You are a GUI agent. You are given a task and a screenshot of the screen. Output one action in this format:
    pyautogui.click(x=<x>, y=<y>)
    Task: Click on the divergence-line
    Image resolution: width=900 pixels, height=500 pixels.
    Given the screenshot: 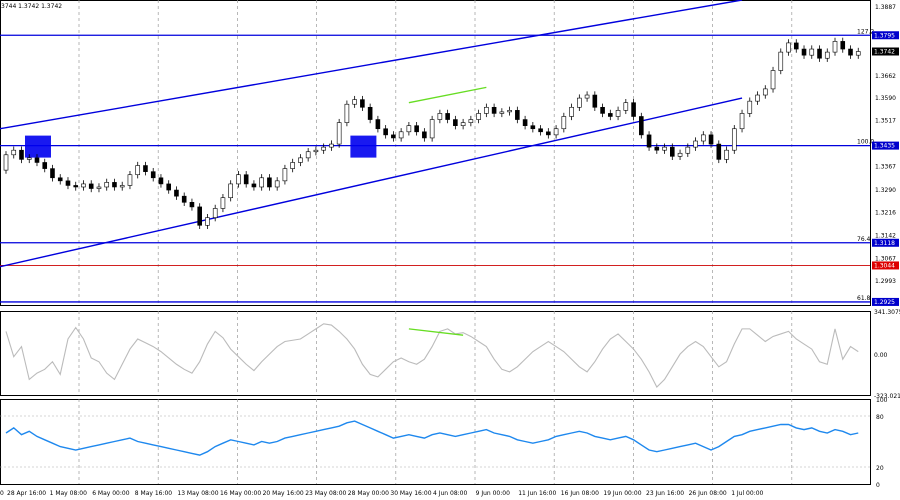 What is the action you would take?
    pyautogui.click(x=447, y=95)
    